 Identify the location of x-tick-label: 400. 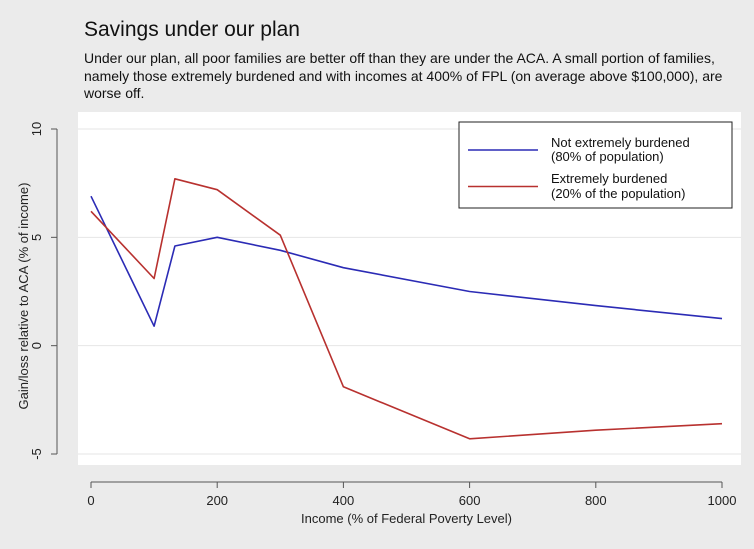
(344, 500).